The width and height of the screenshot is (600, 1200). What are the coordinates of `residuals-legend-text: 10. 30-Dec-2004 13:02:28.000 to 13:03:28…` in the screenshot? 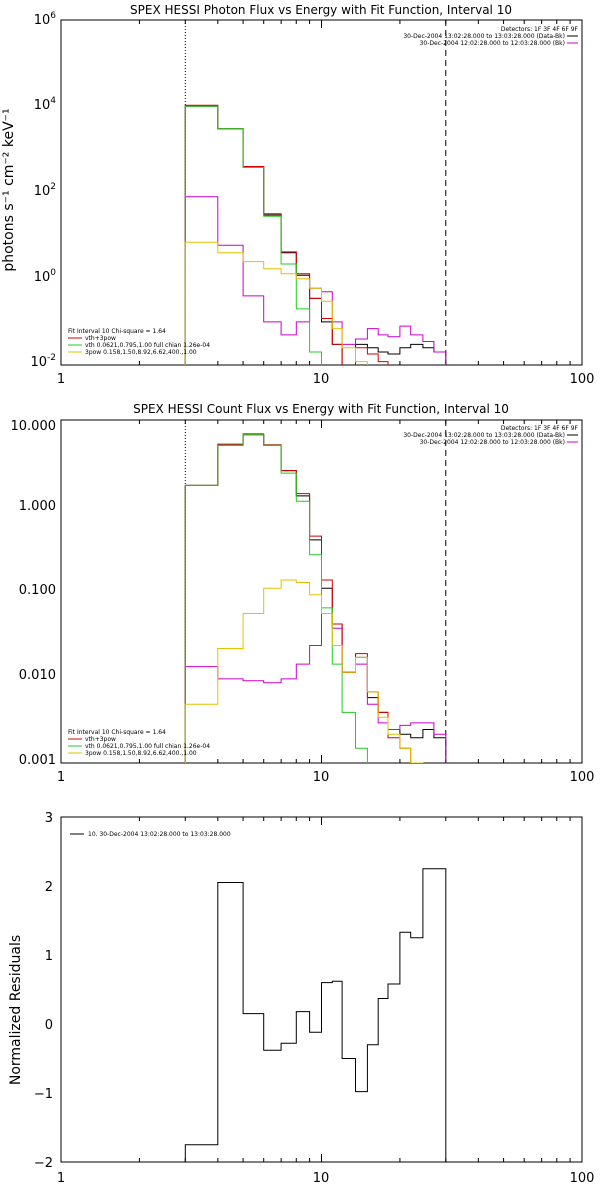 It's located at (159, 834).